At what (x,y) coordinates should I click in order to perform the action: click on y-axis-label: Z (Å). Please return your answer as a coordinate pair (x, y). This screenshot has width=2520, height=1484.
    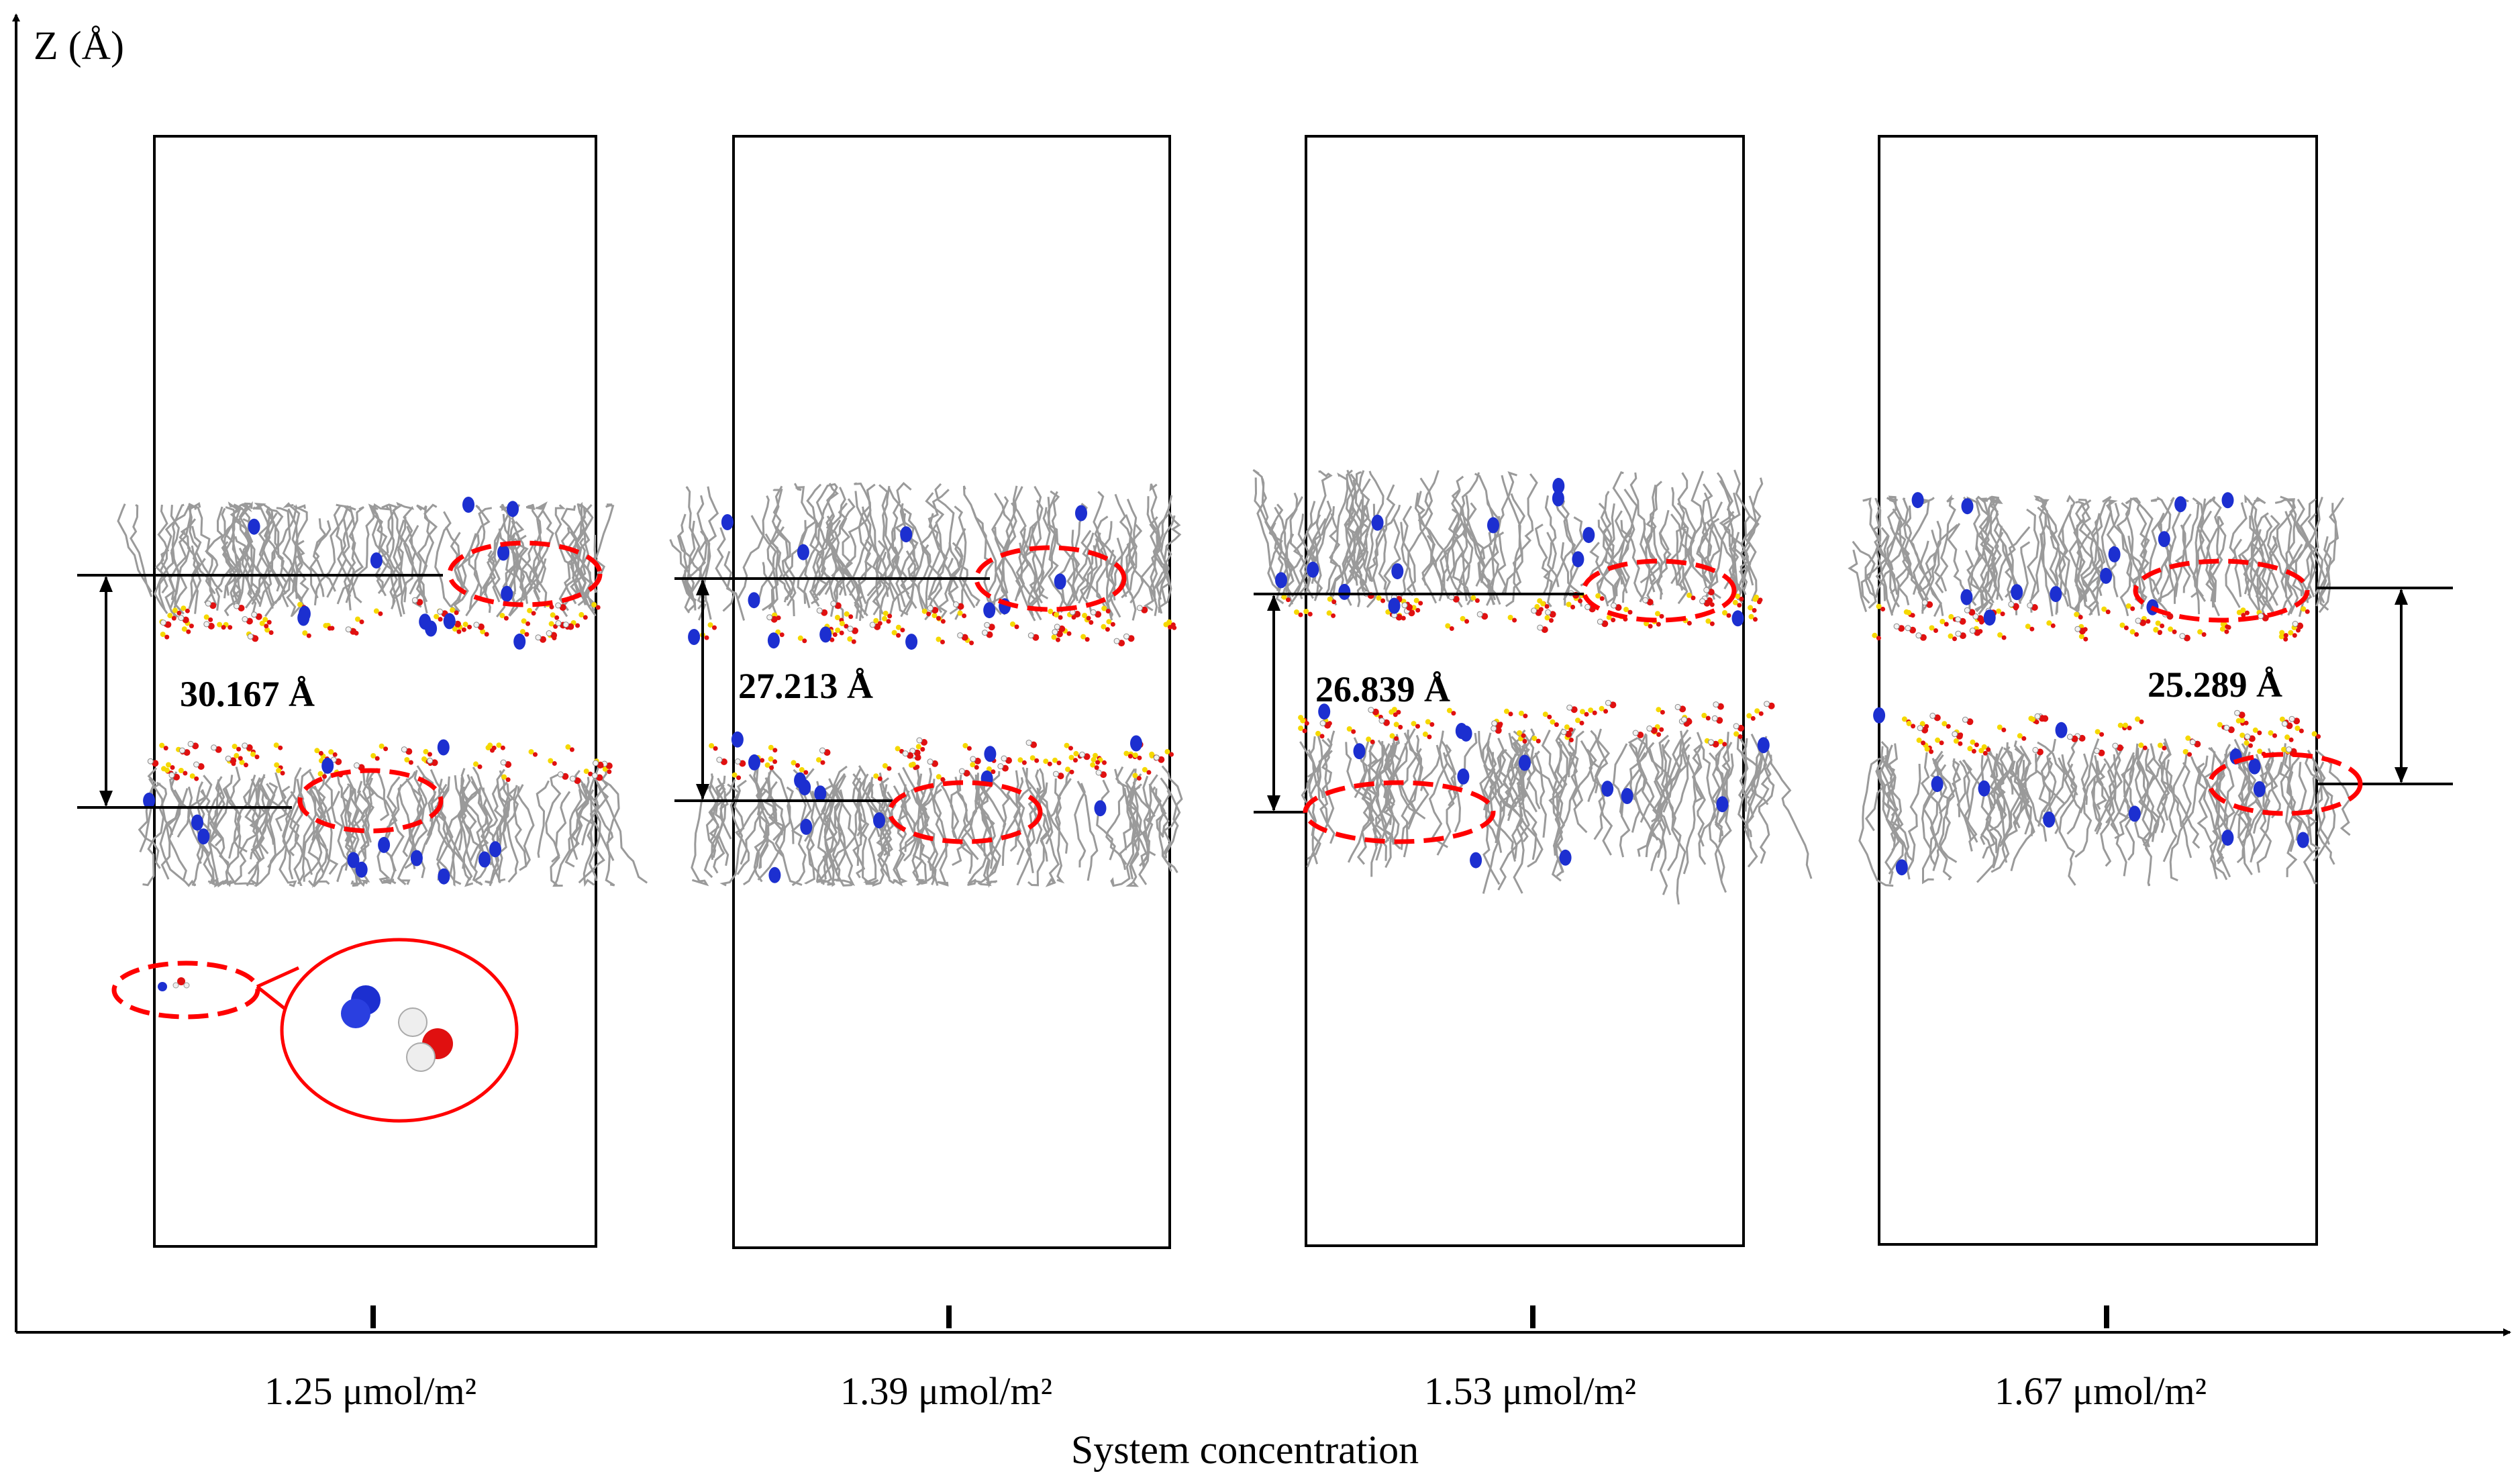
    Looking at the image, I should click on (79, 45).